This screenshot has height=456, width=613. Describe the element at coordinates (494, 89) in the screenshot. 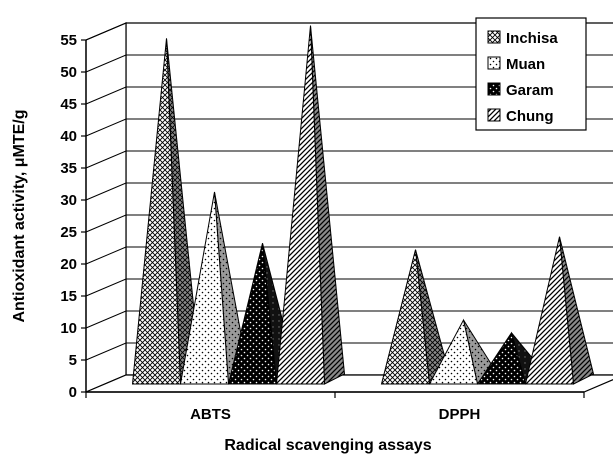

I see `legend-swatch-garam` at that location.